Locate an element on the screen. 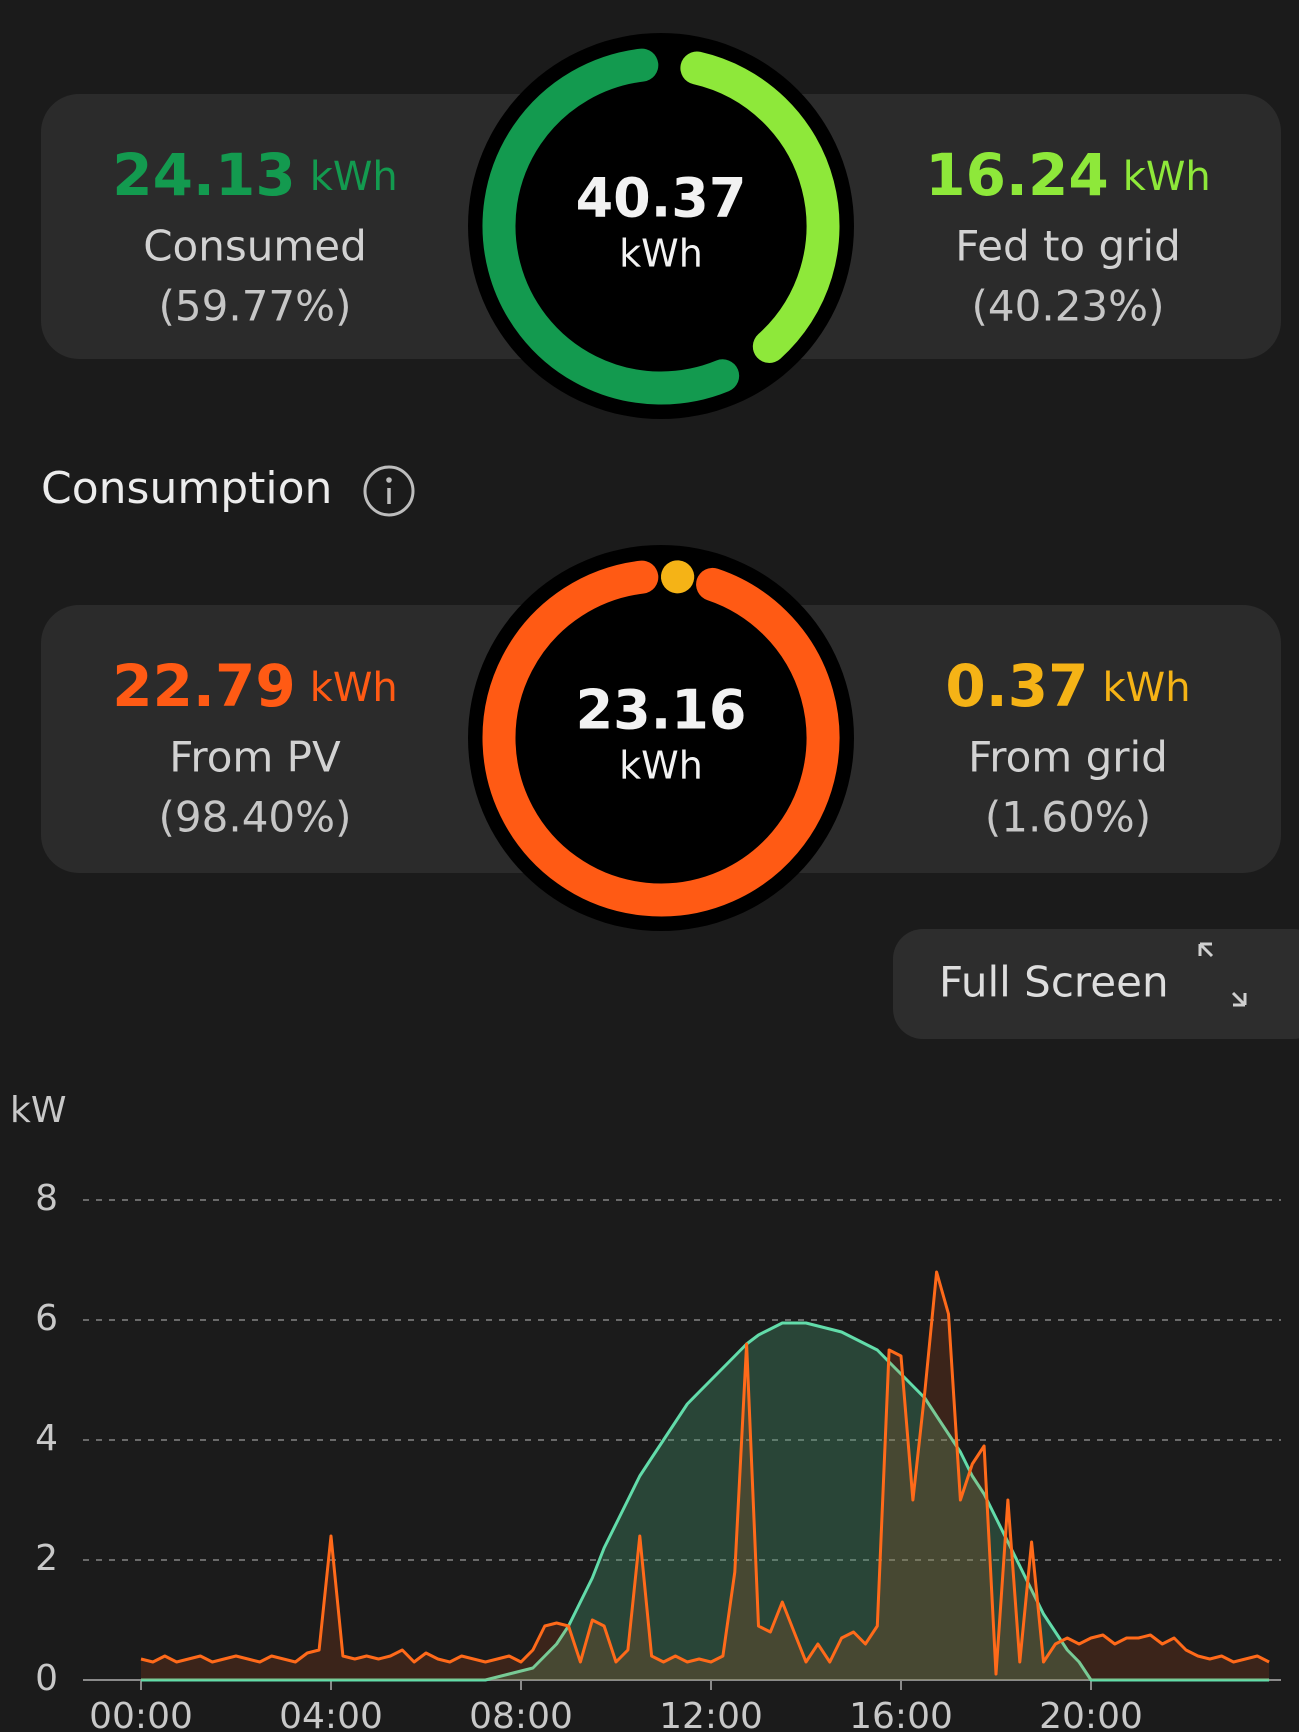 Image resolution: width=1299 pixels, height=1732 pixels. ring-total: 40.37 is located at coordinates (661, 198).